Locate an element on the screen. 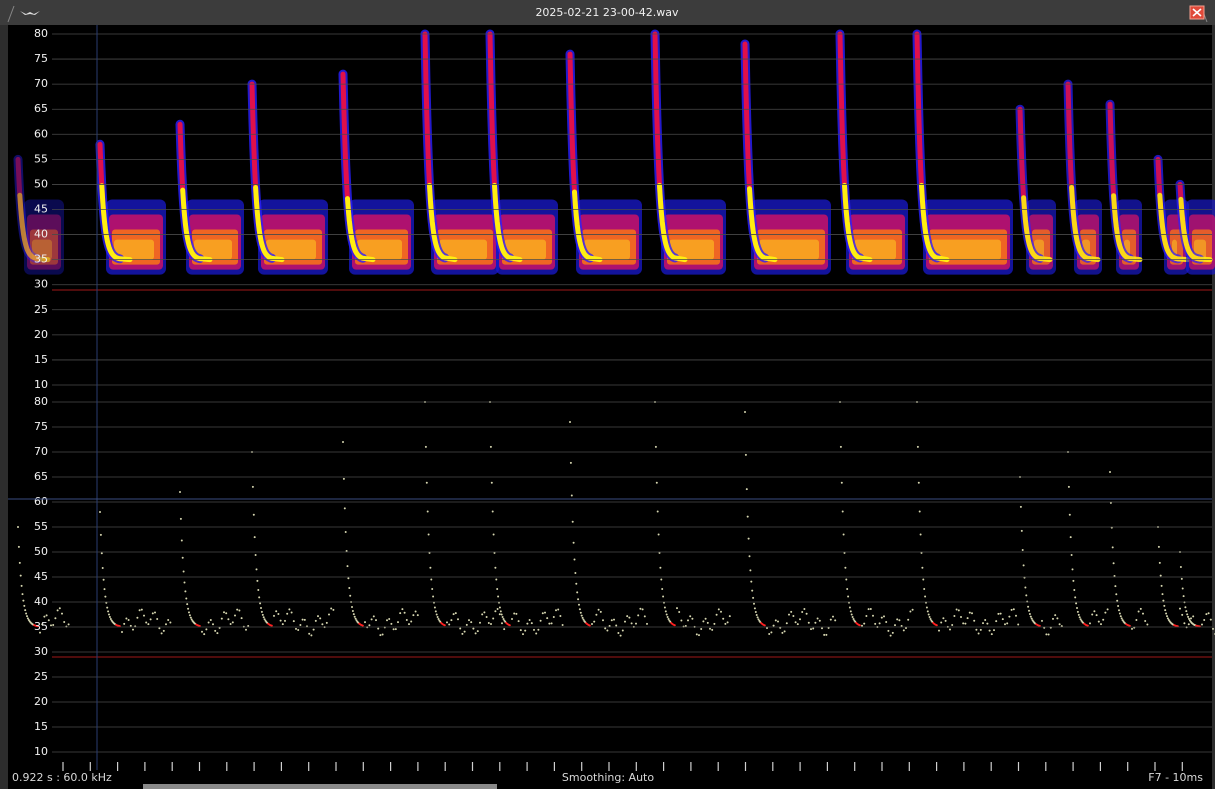 The image size is (1215, 789). close-button is located at coordinates (1197, 12).